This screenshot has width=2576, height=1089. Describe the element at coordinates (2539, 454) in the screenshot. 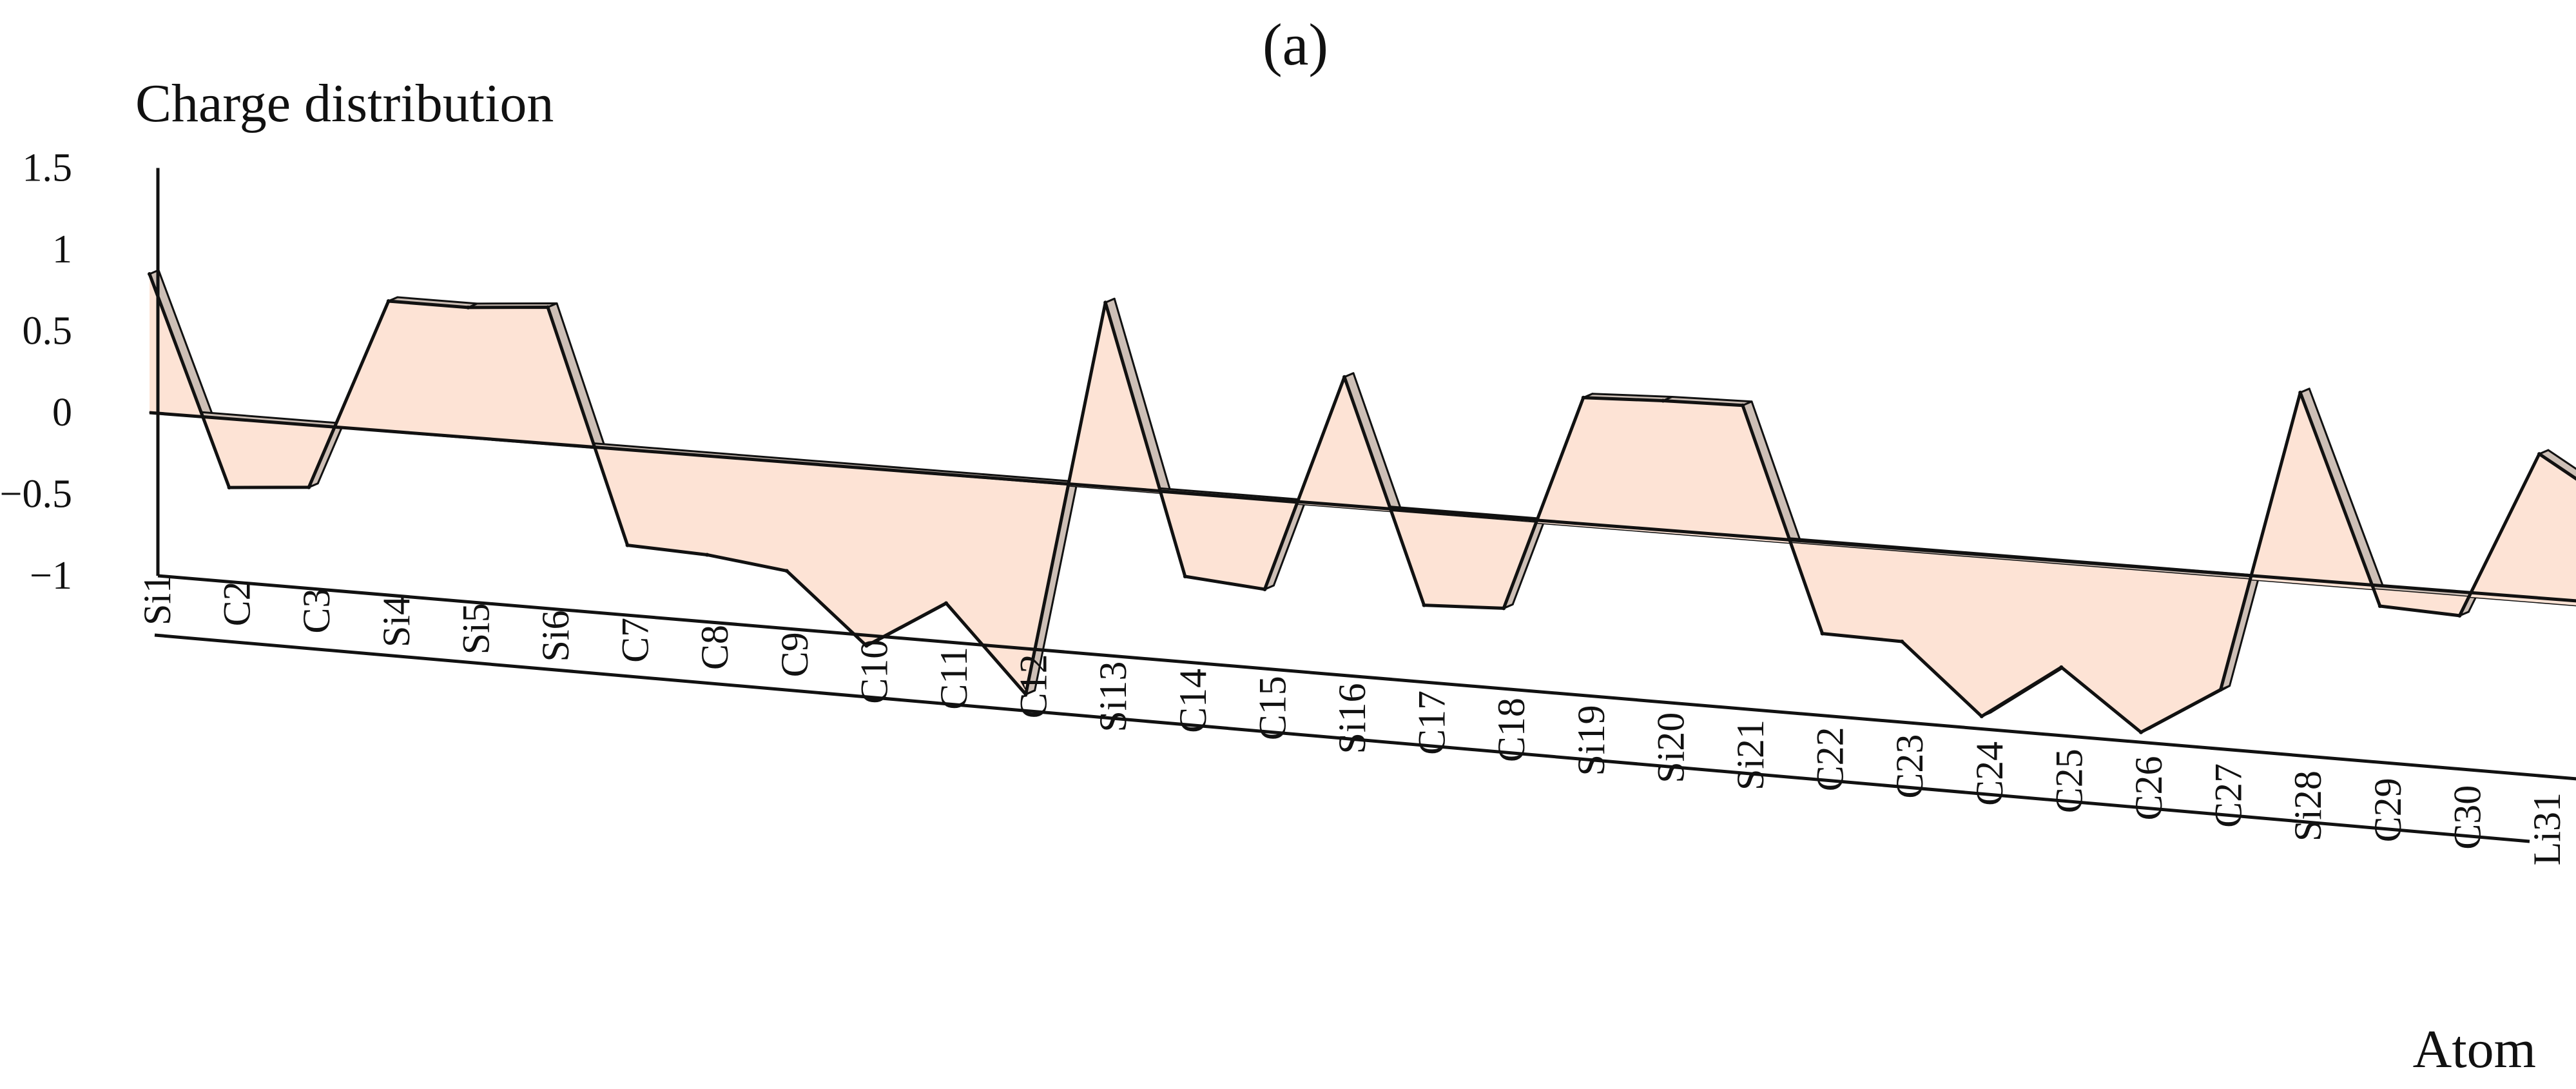

I see `data-point-Li31` at that location.